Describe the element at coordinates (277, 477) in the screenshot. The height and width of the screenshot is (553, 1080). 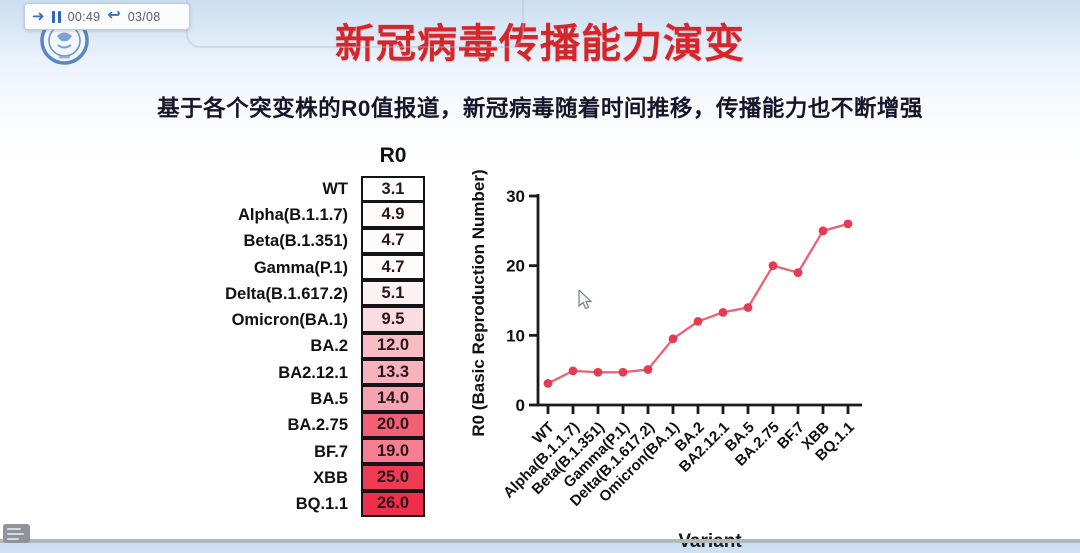
I see `table-row: XBB 25.0` at that location.